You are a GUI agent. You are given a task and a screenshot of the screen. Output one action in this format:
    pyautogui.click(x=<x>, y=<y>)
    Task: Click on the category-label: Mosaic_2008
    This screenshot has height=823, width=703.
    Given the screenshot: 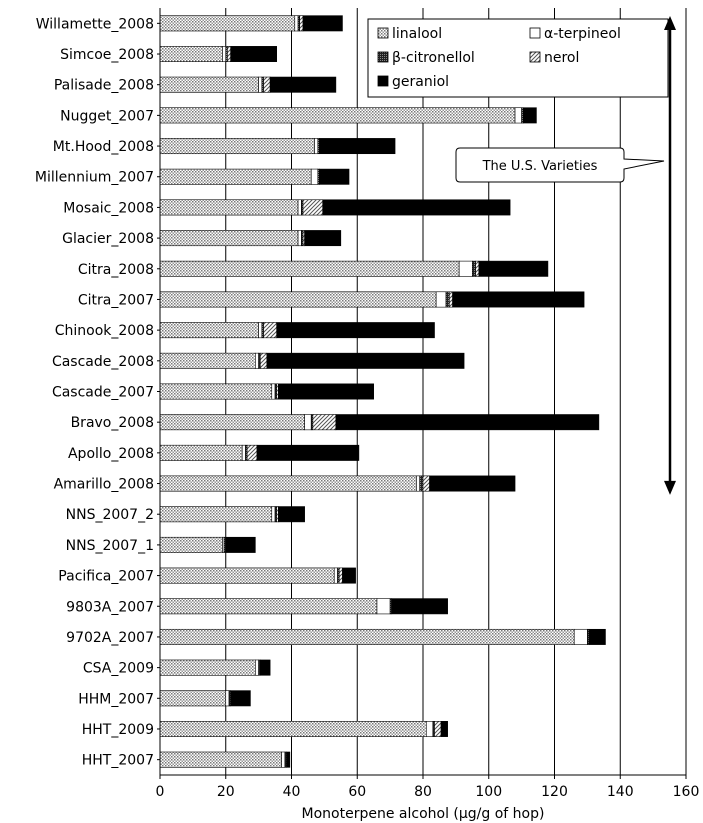 What is the action you would take?
    pyautogui.click(x=108, y=208)
    